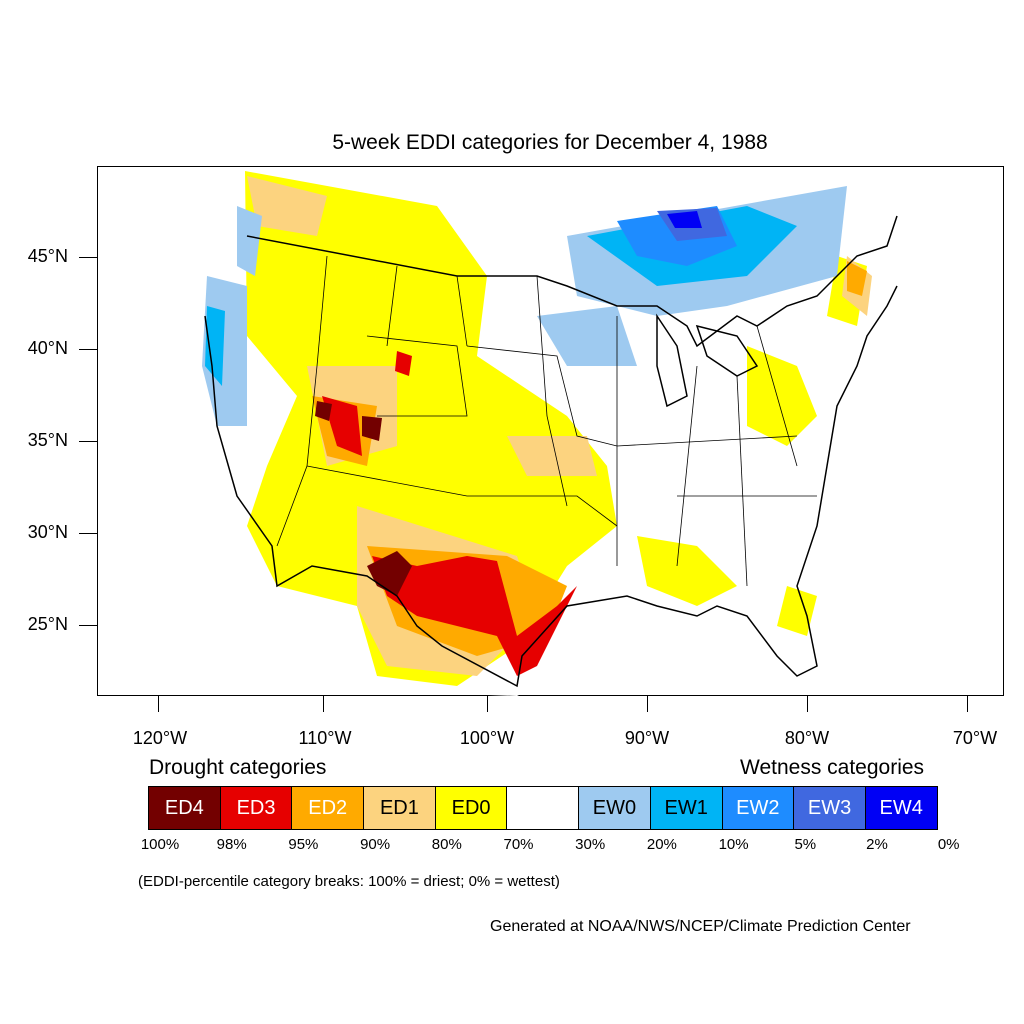 This screenshot has width=1024, height=1024. I want to click on ed3-regions, so click(449, 513).